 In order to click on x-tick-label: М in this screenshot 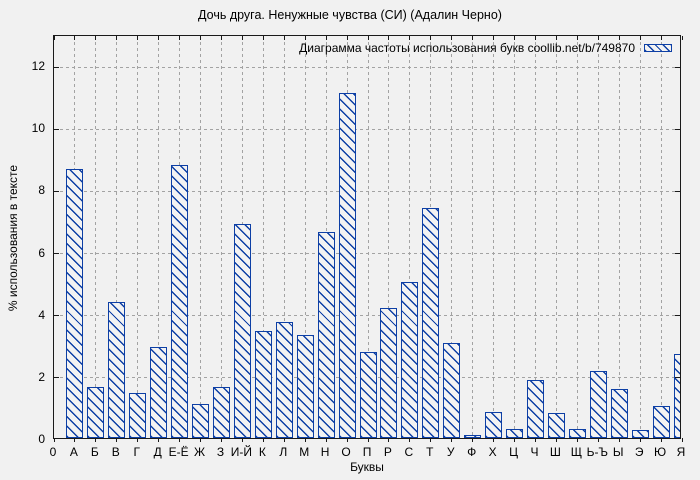, I will do `click(304, 452)`.